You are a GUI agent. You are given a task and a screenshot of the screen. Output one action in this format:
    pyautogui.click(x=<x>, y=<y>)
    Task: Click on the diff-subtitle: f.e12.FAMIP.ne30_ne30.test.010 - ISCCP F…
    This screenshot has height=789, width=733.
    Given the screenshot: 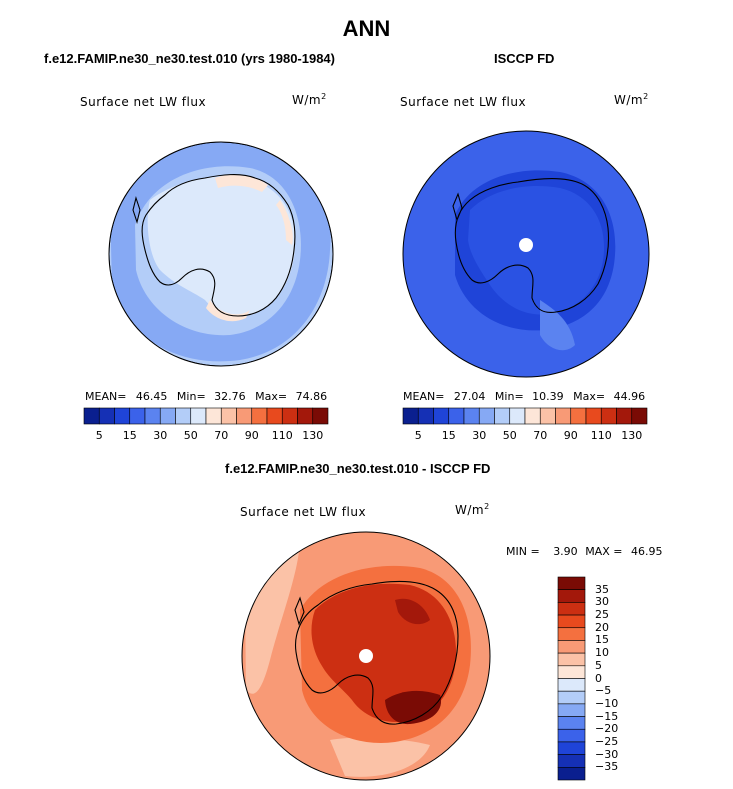 What is the action you would take?
    pyautogui.click(x=358, y=468)
    